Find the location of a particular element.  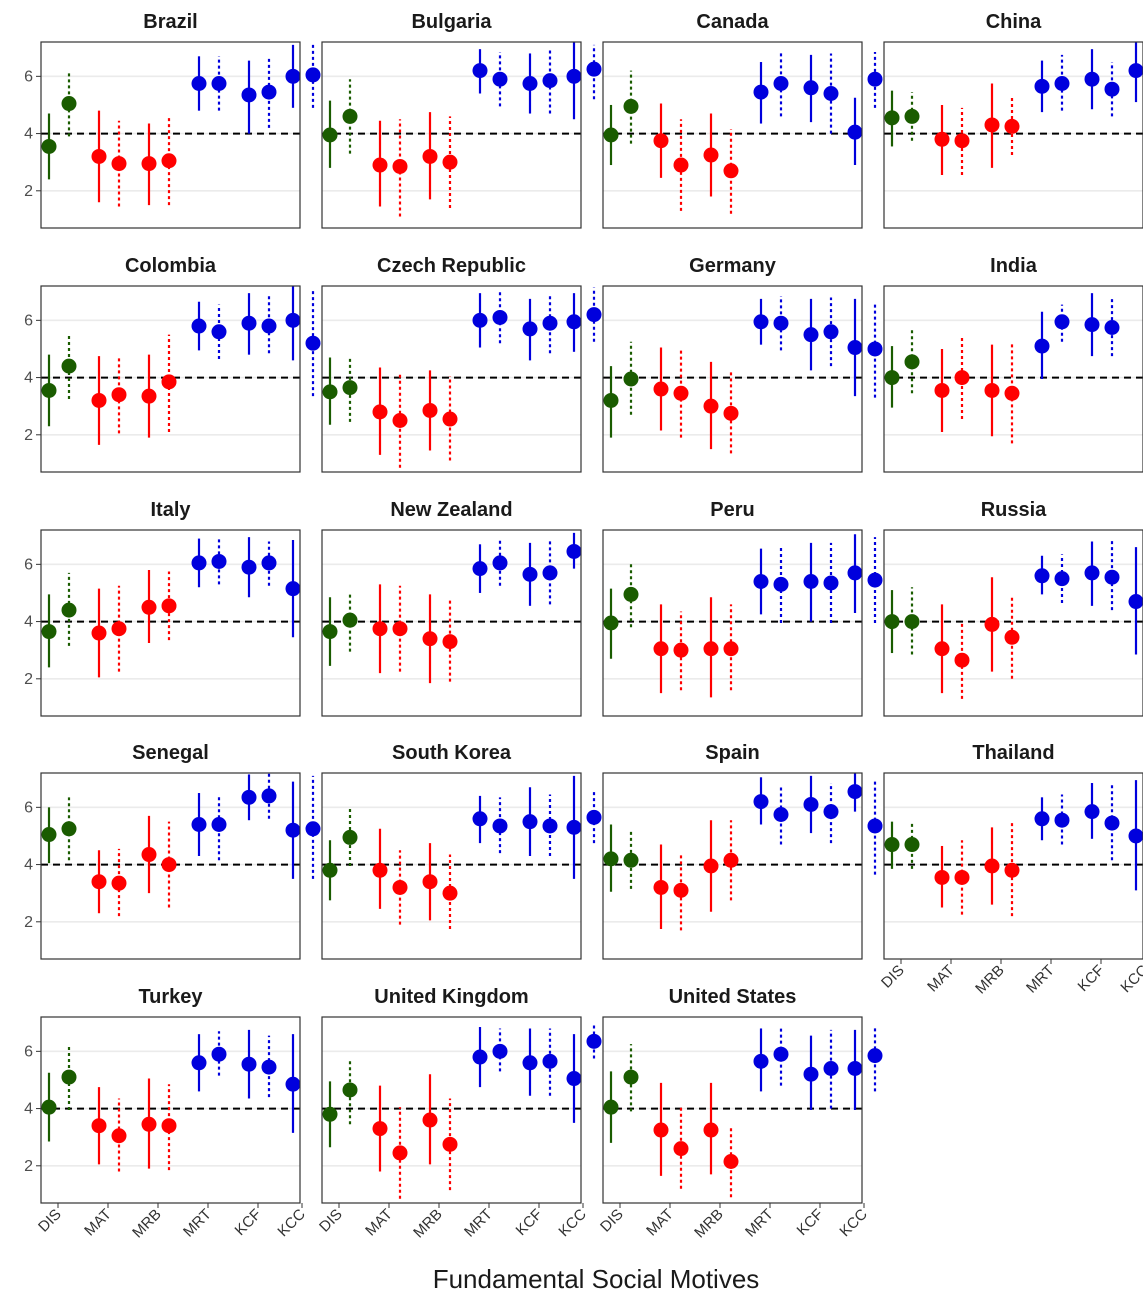

x-tick-label: KCF is located at coordinates (1091, 978).